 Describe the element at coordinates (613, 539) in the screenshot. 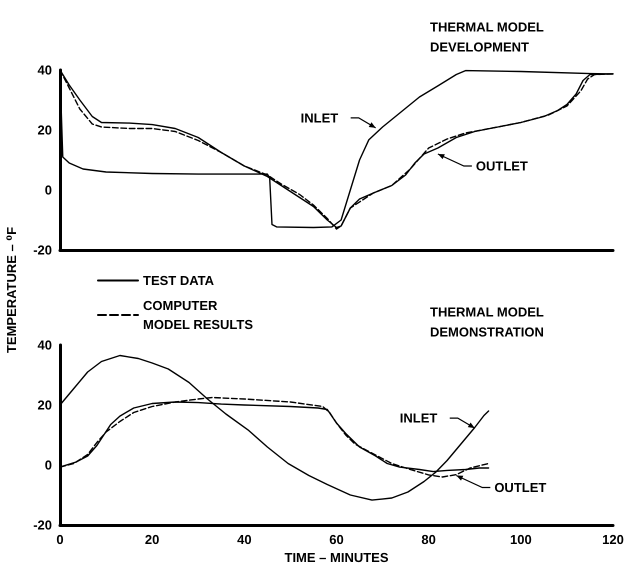

I see `x-tick-label: 120` at that location.